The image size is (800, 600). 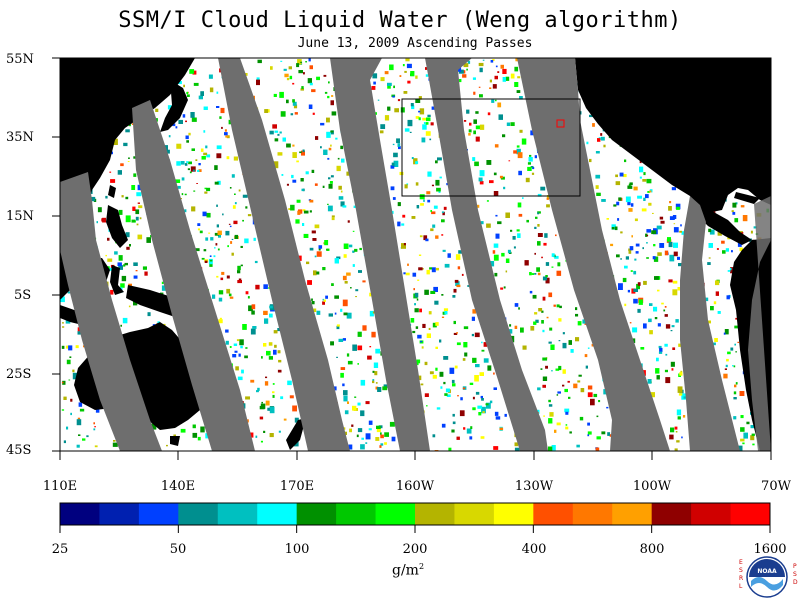 I want to click on svg-text: NOAA, so click(x=767, y=571).